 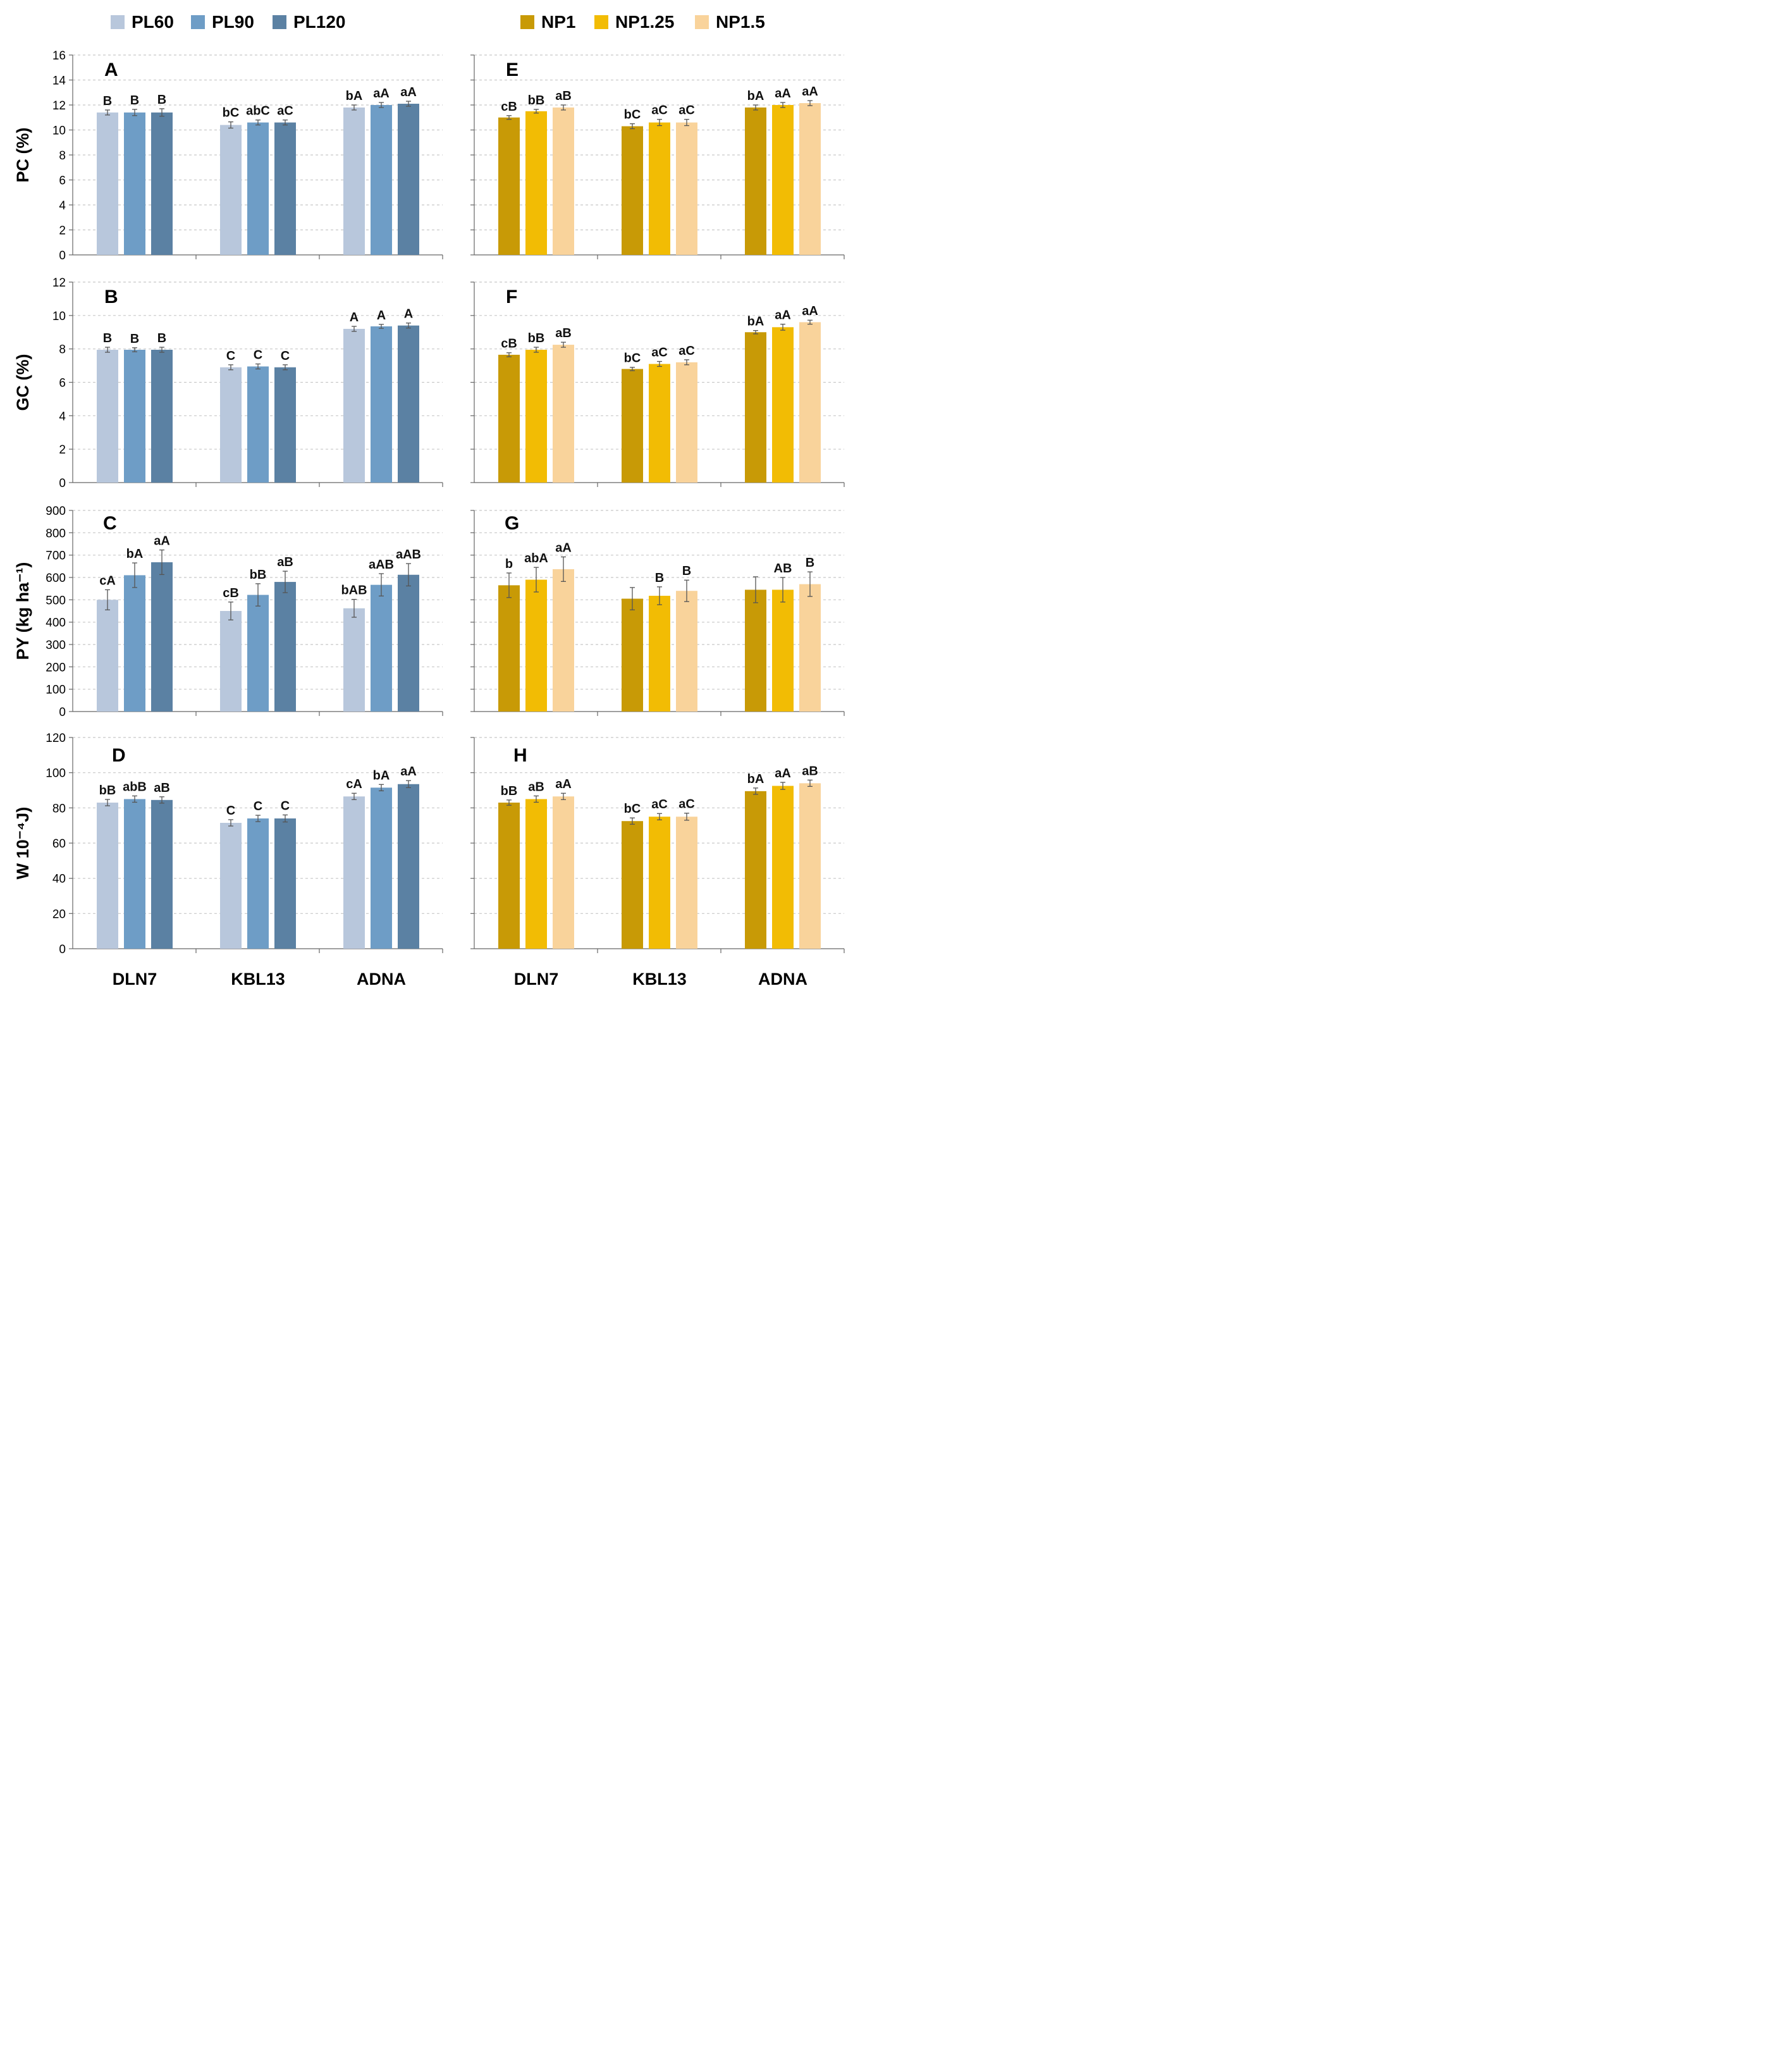 What do you see at coordinates (783, 867) in the screenshot?
I see `bar-h-adna-np1.25` at bounding box center [783, 867].